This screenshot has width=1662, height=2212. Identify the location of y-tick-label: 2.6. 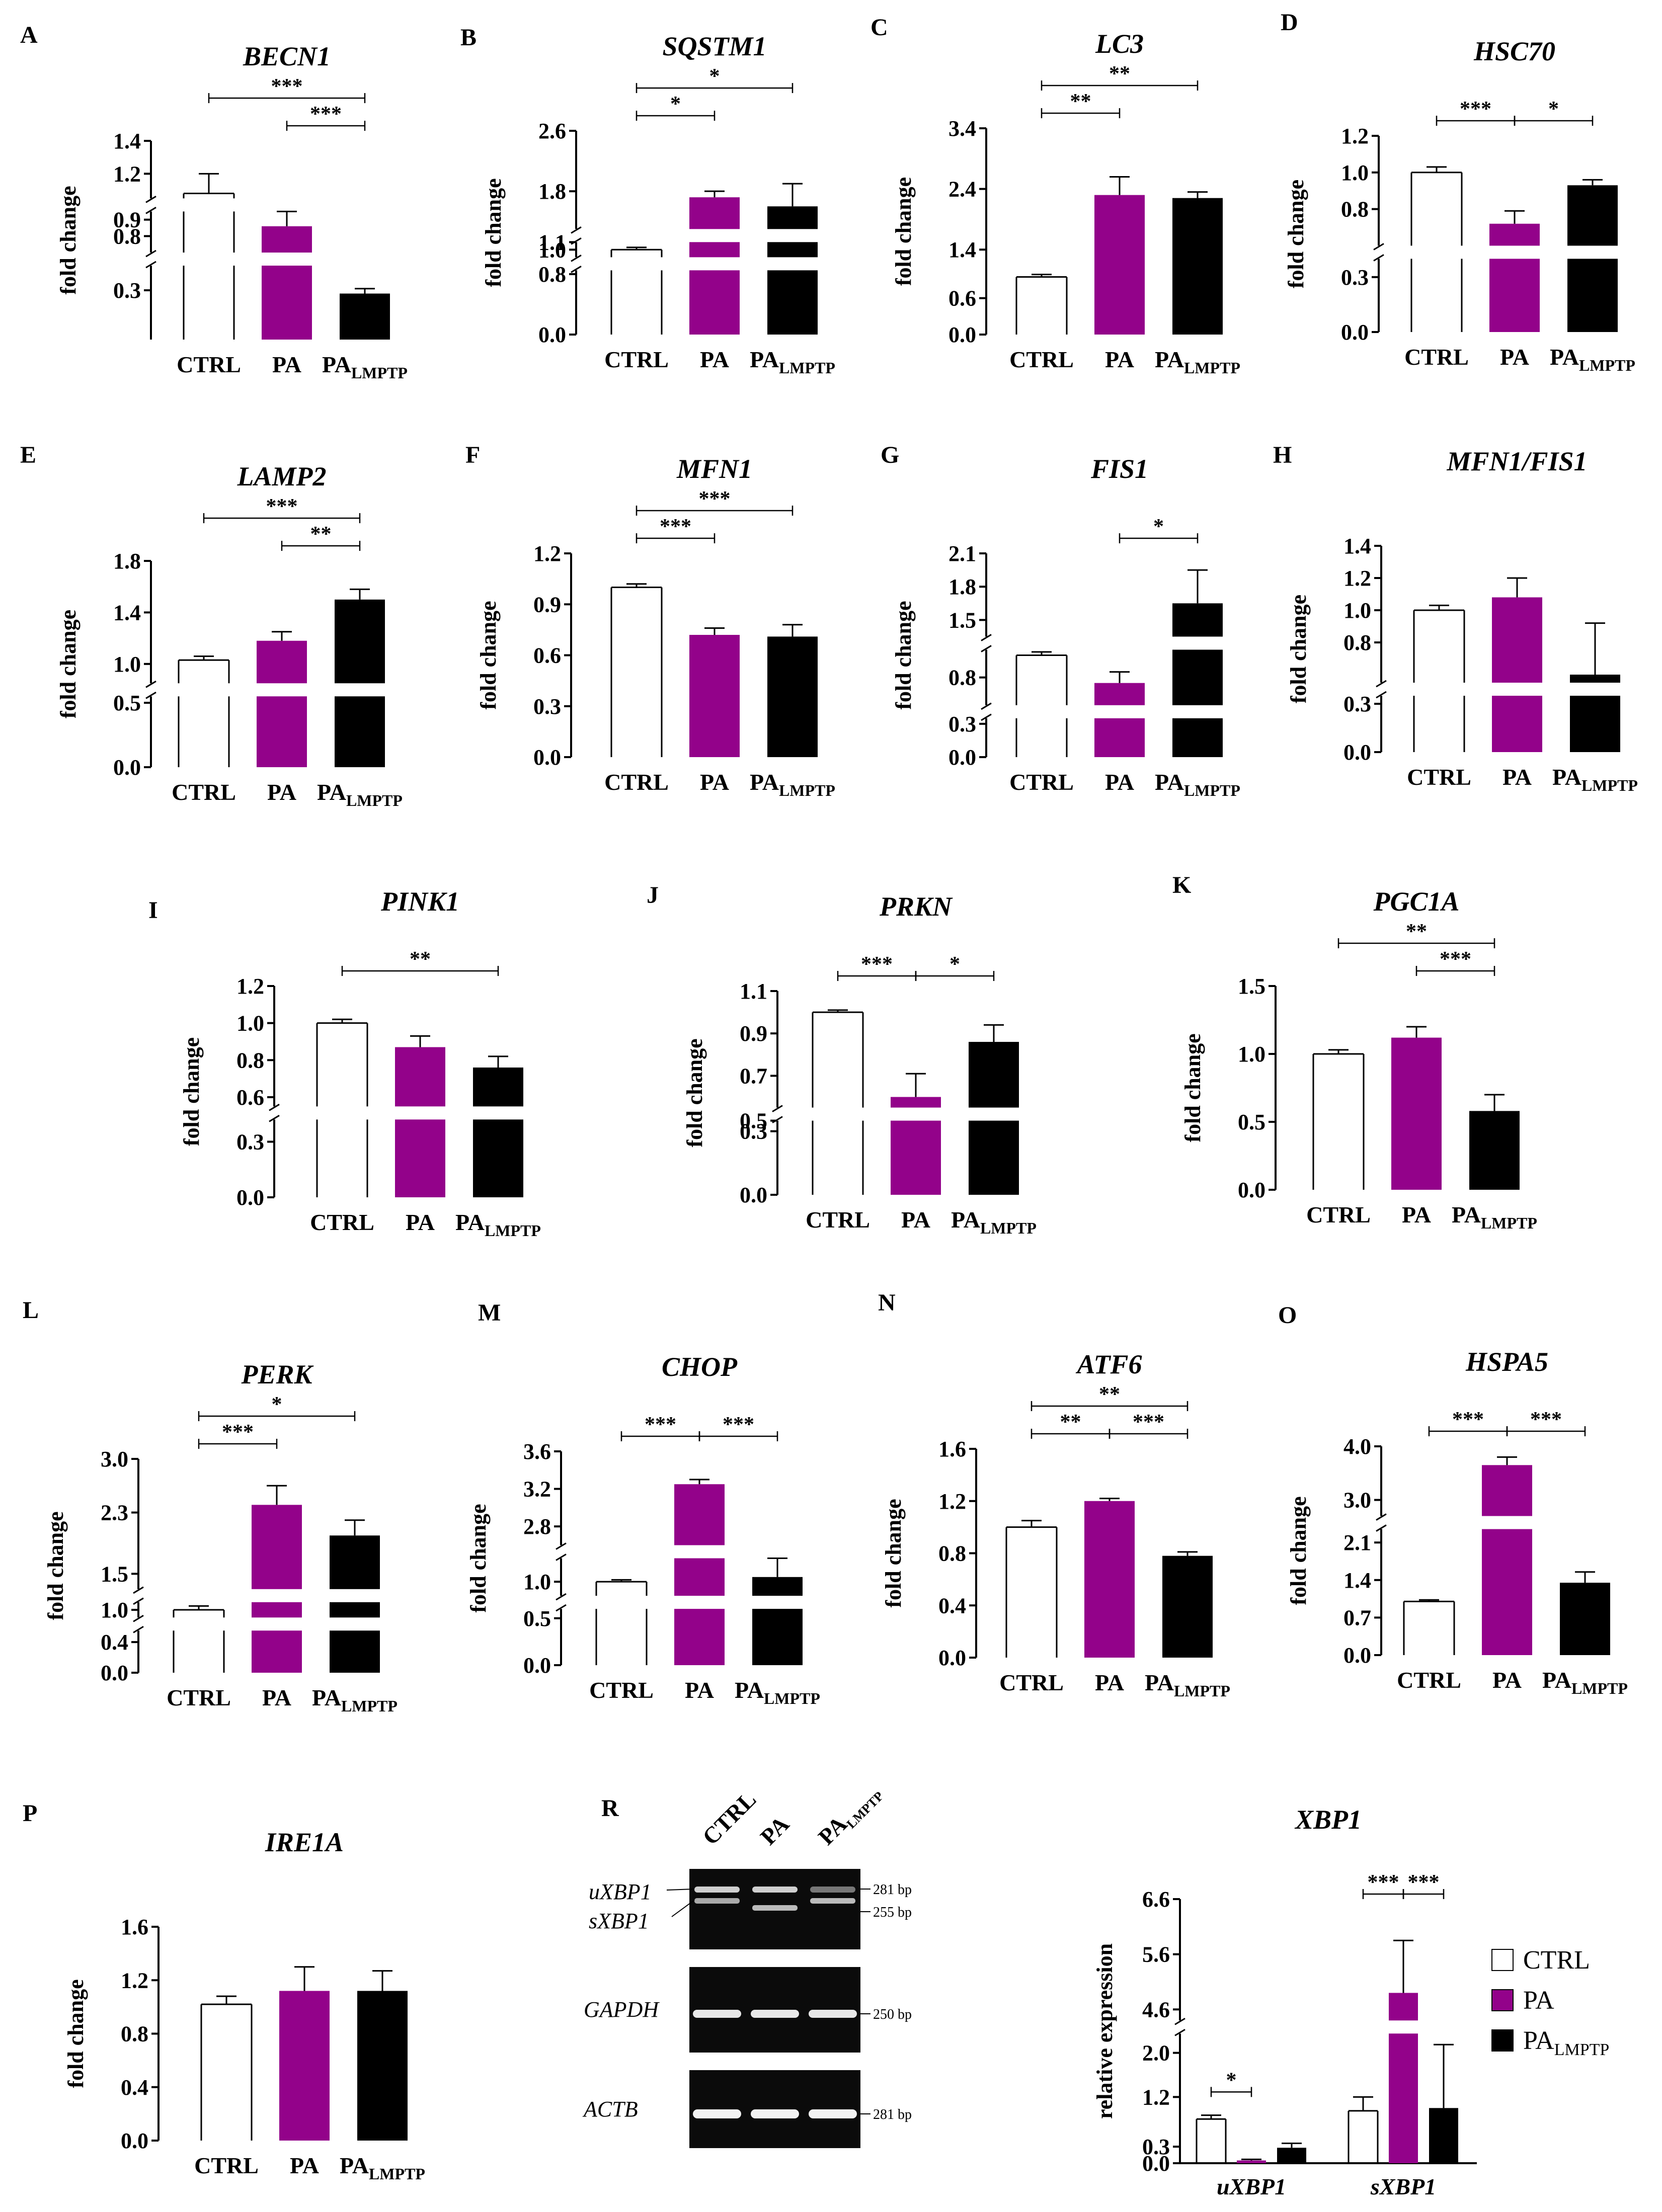
(552, 131).